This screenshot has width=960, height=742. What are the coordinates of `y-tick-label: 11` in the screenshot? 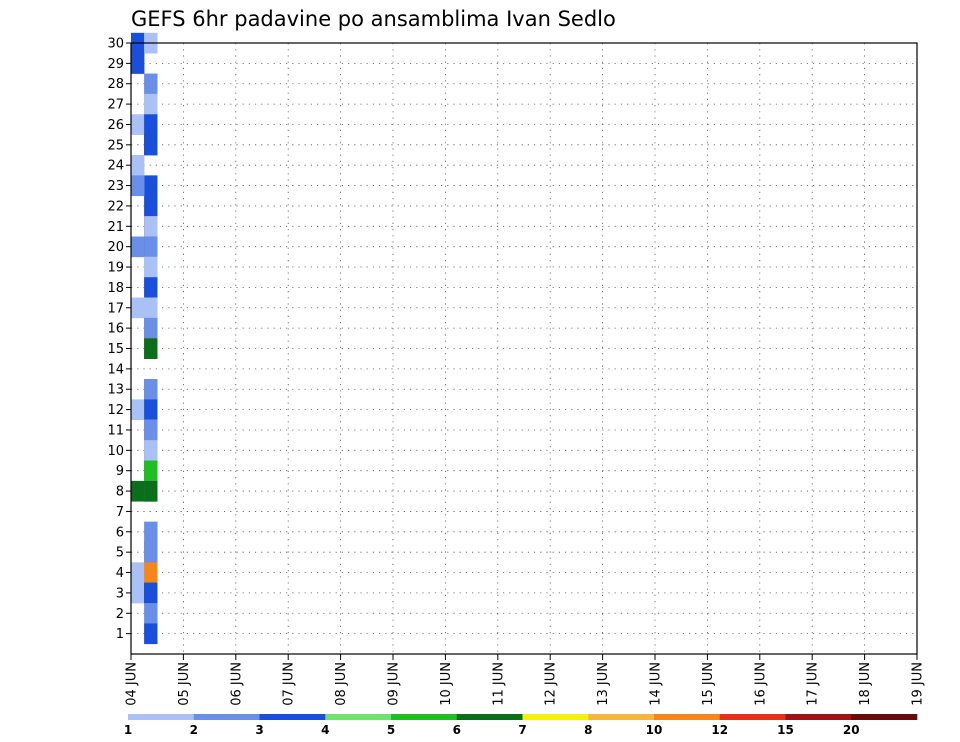 It's located at (115, 430).